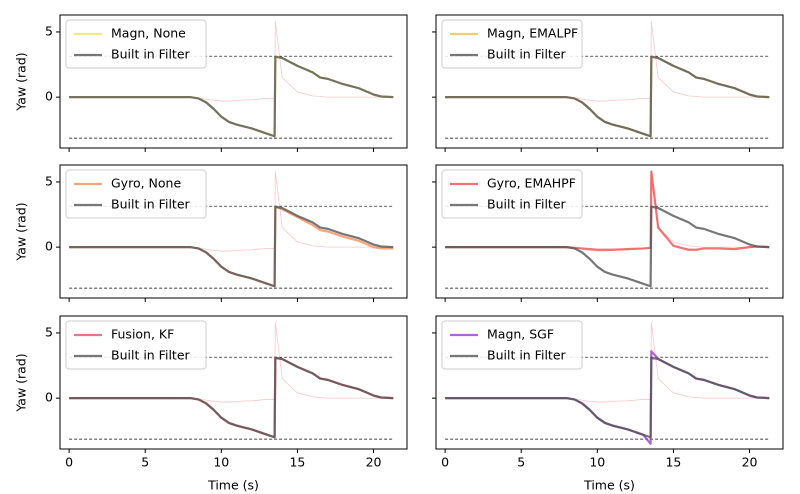 The image size is (800, 494). I want to click on legend-label: Magn, EMALPF, so click(532, 33).